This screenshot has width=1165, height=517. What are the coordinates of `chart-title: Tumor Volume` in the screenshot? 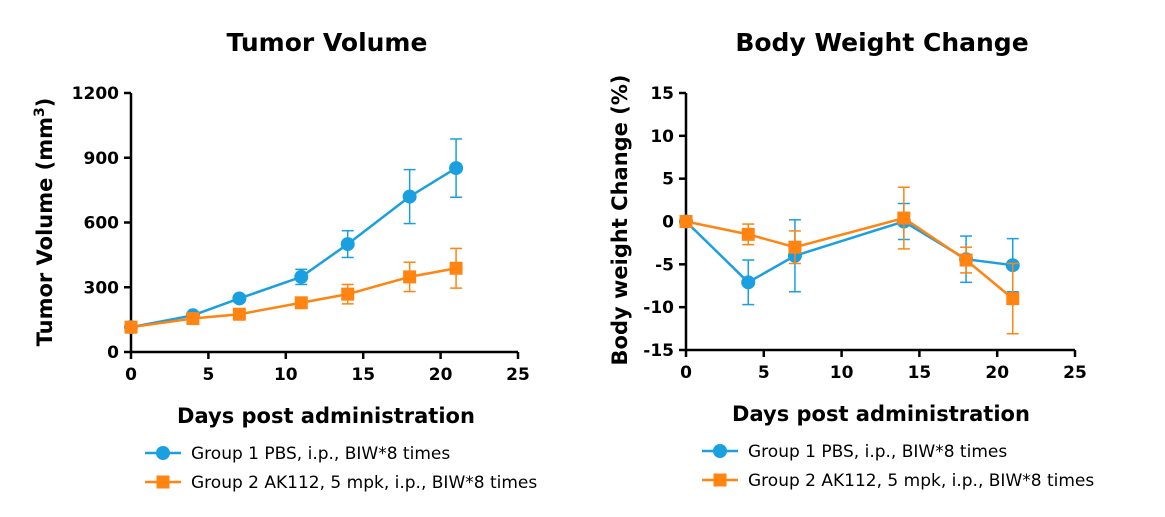 It's located at (327, 42).